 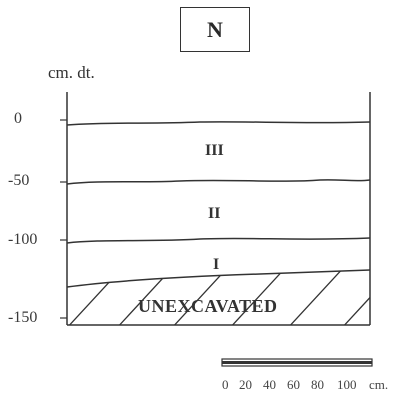 I want to click on depth-unit-label: cm. dt., so click(x=71, y=72).